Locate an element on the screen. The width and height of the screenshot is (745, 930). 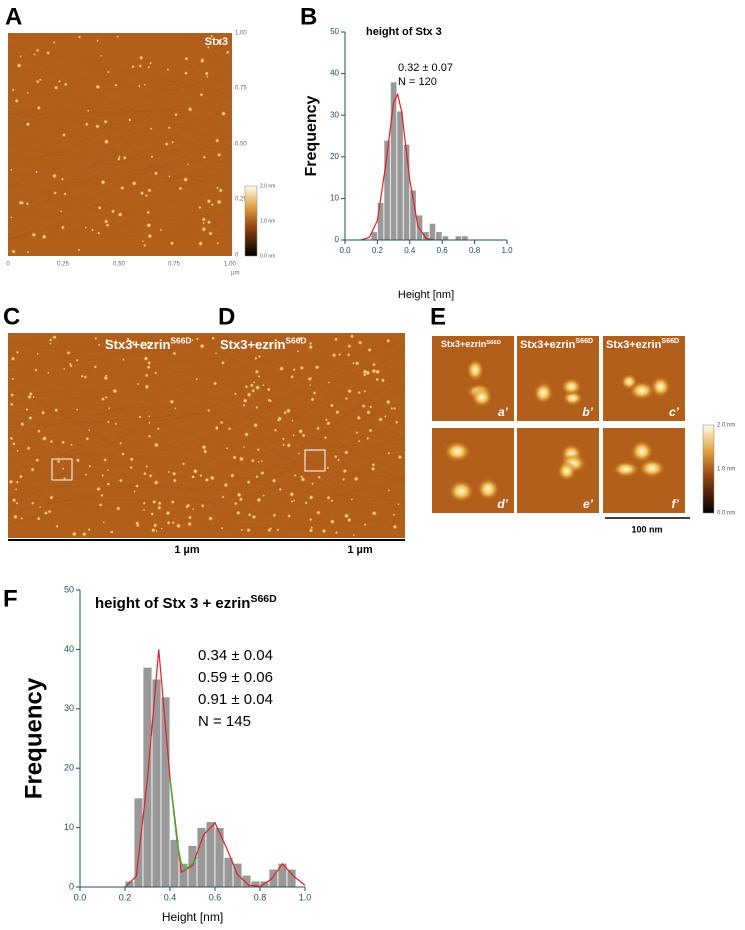
fit-curve is located at coordinates (398, 166).